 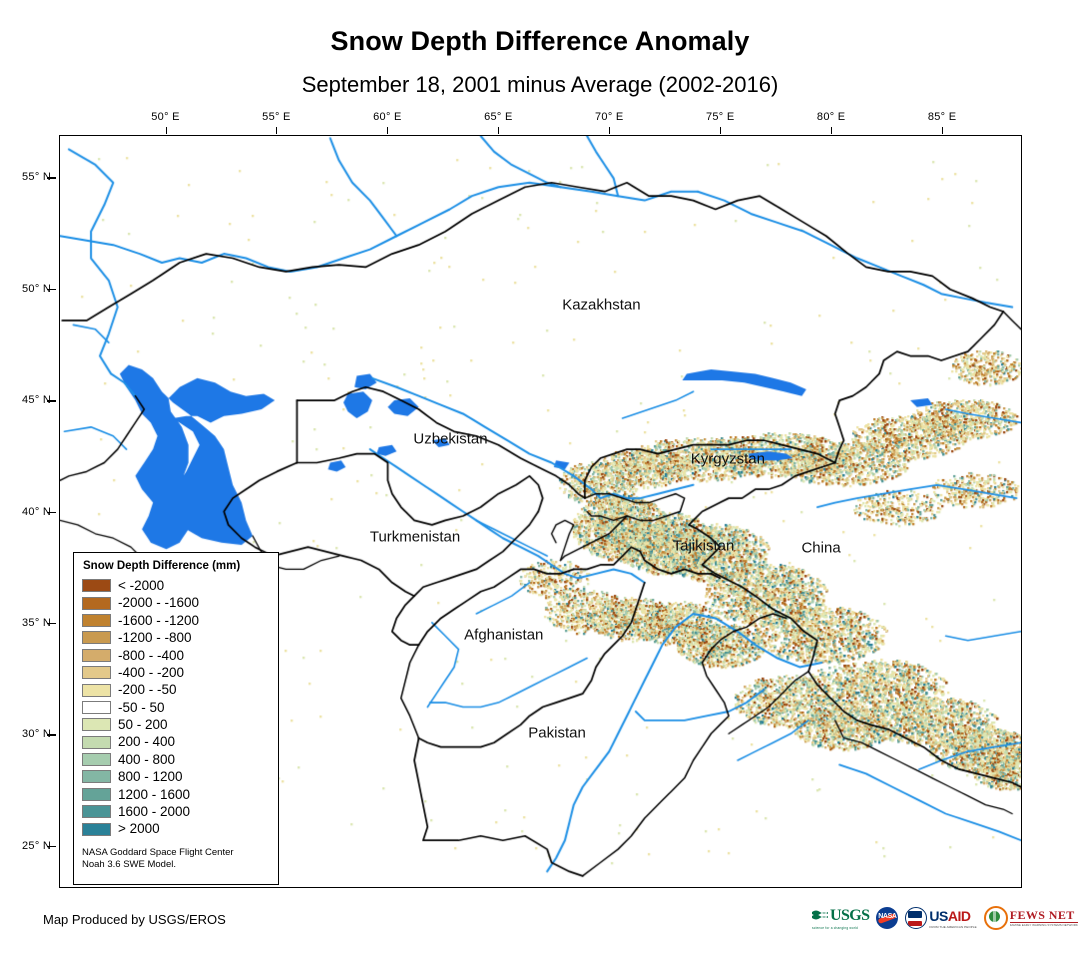 I want to click on lat-label-25: 25° N, so click(x=37, y=845).